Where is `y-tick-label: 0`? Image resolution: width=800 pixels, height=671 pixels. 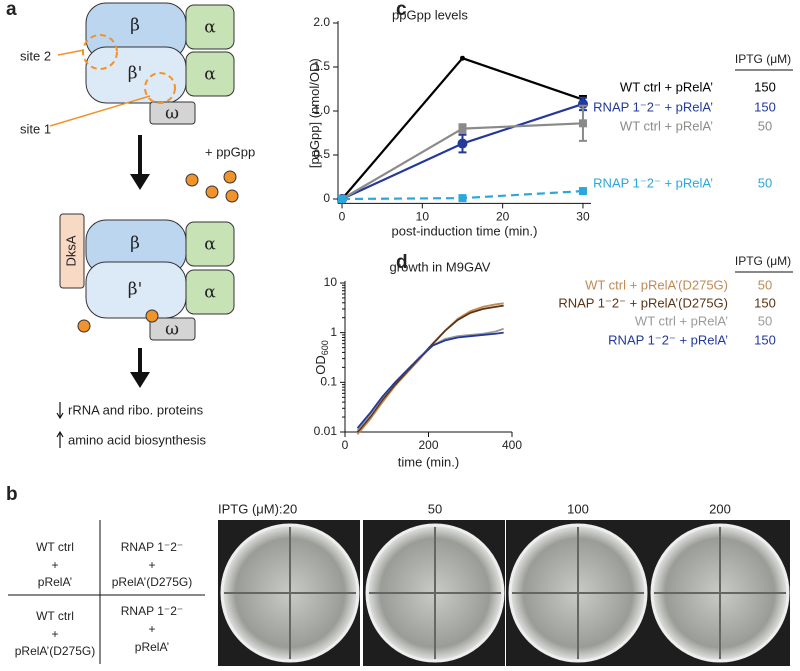 y-tick-label: 0 is located at coordinates (326, 198).